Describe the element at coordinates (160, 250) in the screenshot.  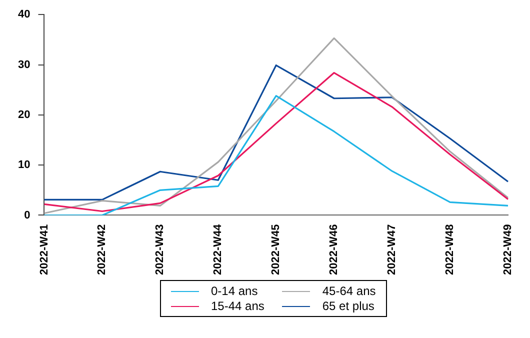
I see `x-tick-label: 2022-W43` at that location.